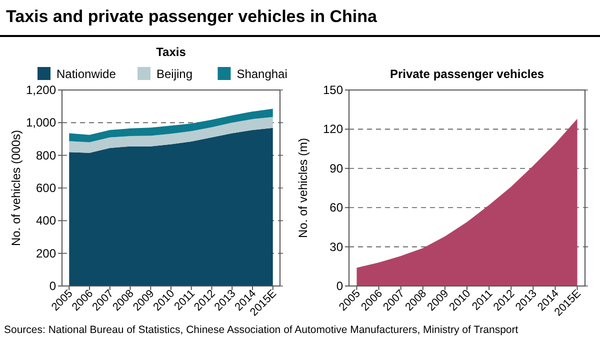 Image resolution: width=600 pixels, height=343 pixels. What do you see at coordinates (192, 16) in the screenshot?
I see `chart-title: Taxis and private passenger vehicles in China` at bounding box center [192, 16].